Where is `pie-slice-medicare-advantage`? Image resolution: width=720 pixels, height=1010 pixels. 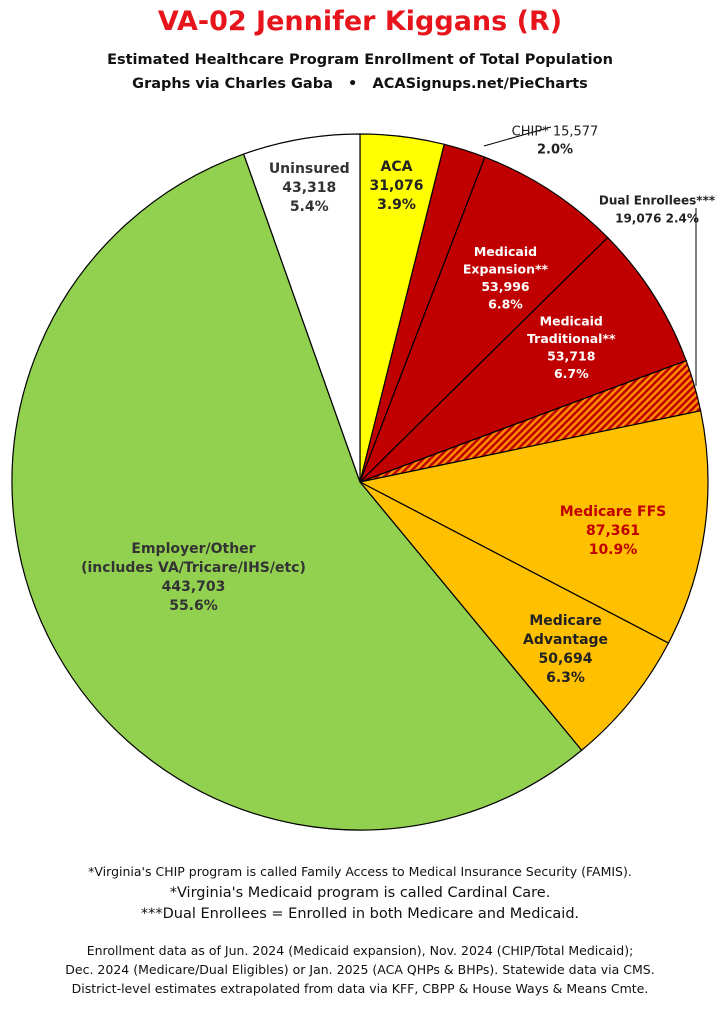
pie-slice-medicare-advantage is located at coordinates (514, 616).